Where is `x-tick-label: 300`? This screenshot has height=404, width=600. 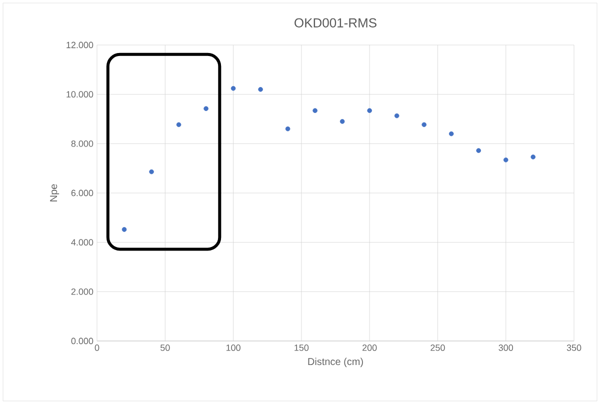 x-tick-label: 300 is located at coordinates (506, 347).